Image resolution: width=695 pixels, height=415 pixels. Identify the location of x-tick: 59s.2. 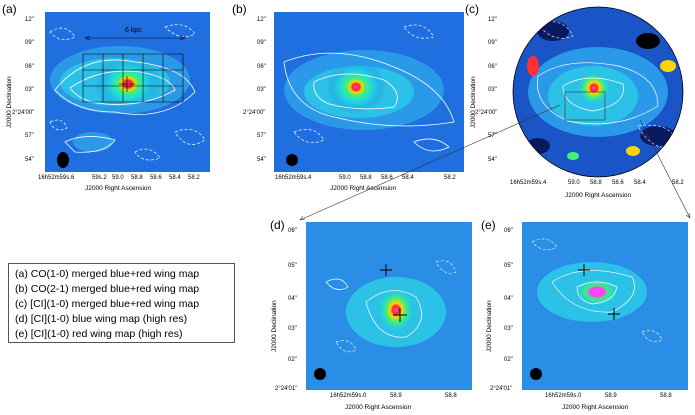
(99, 178).